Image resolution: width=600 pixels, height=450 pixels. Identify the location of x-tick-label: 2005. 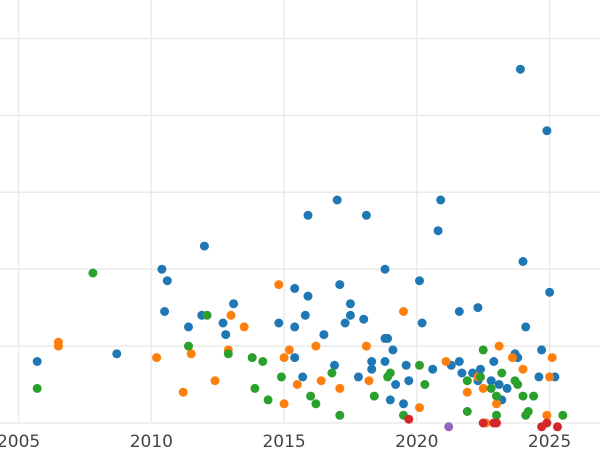
(20, 441).